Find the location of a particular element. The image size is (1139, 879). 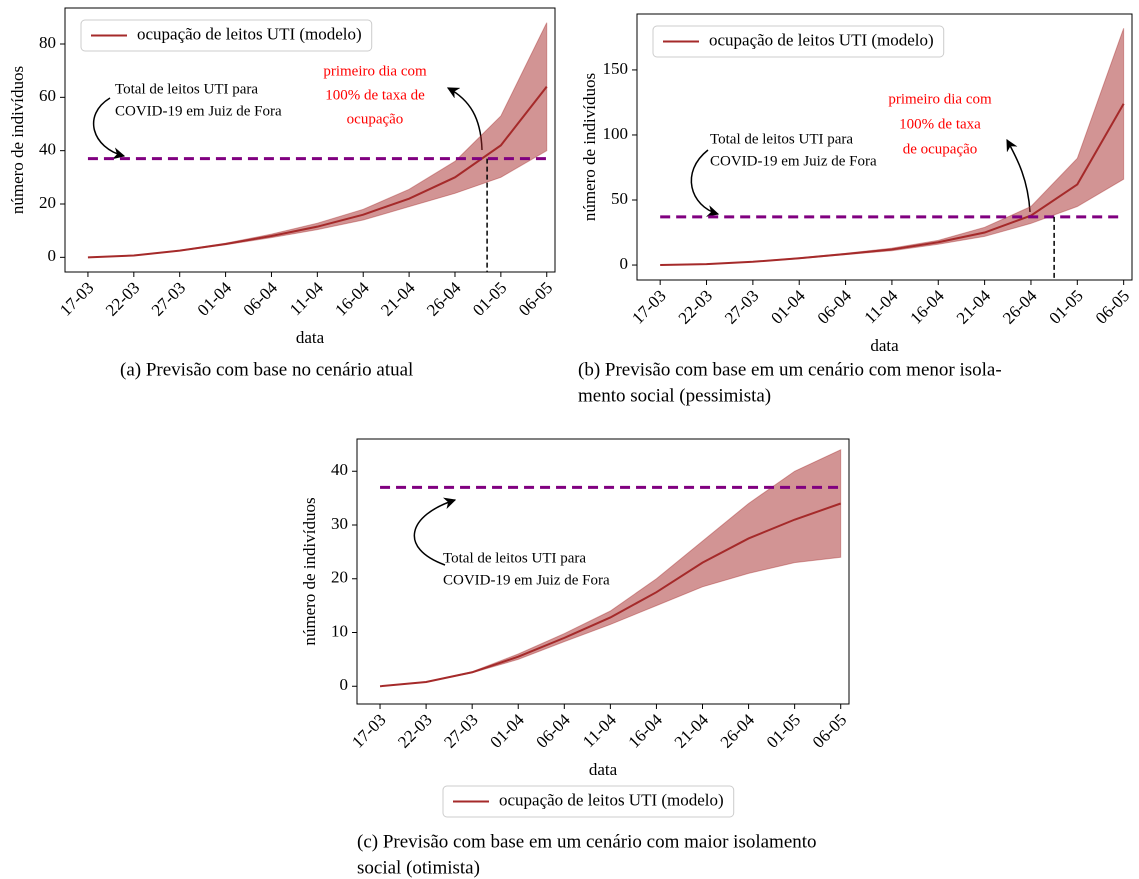

y-tick-label: 30 is located at coordinates (339, 523).